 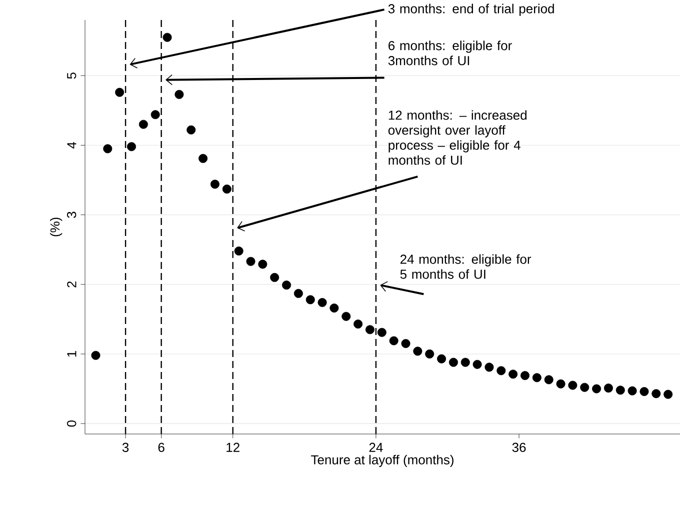 I want to click on y-axis-title: (%), so click(x=56, y=227).